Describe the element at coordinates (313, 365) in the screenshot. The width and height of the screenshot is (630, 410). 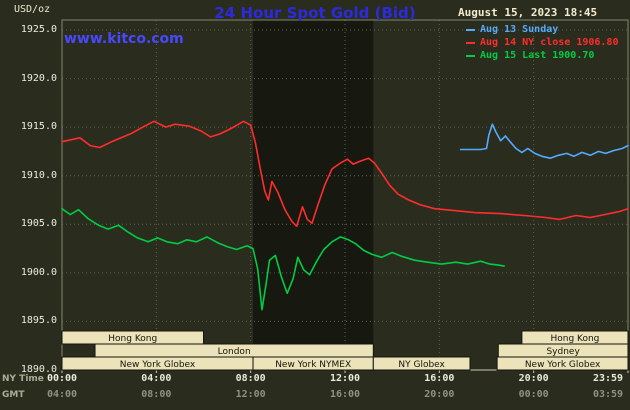
I see `session-label: New York NYMEX` at that location.